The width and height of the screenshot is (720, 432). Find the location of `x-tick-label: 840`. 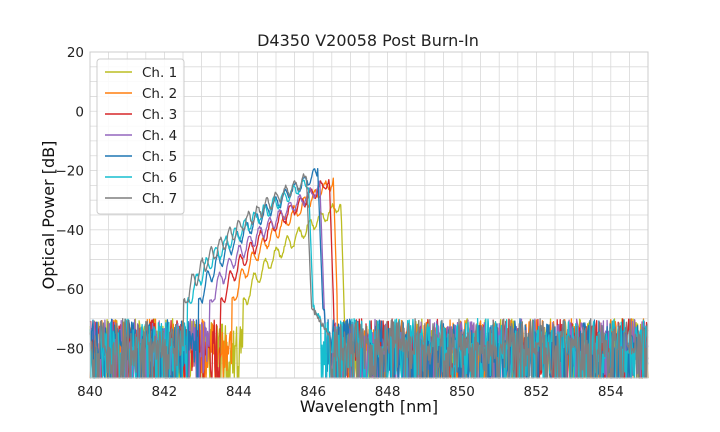

x-tick-label: 840 is located at coordinates (90, 392).